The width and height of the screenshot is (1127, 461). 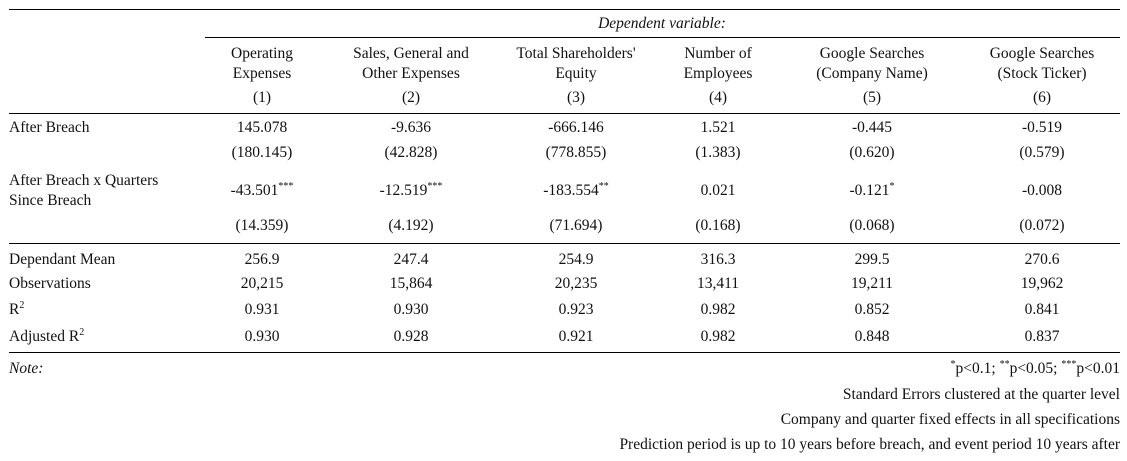 What do you see at coordinates (576, 190) in the screenshot?
I see `coef-cell: -183.554**` at bounding box center [576, 190].